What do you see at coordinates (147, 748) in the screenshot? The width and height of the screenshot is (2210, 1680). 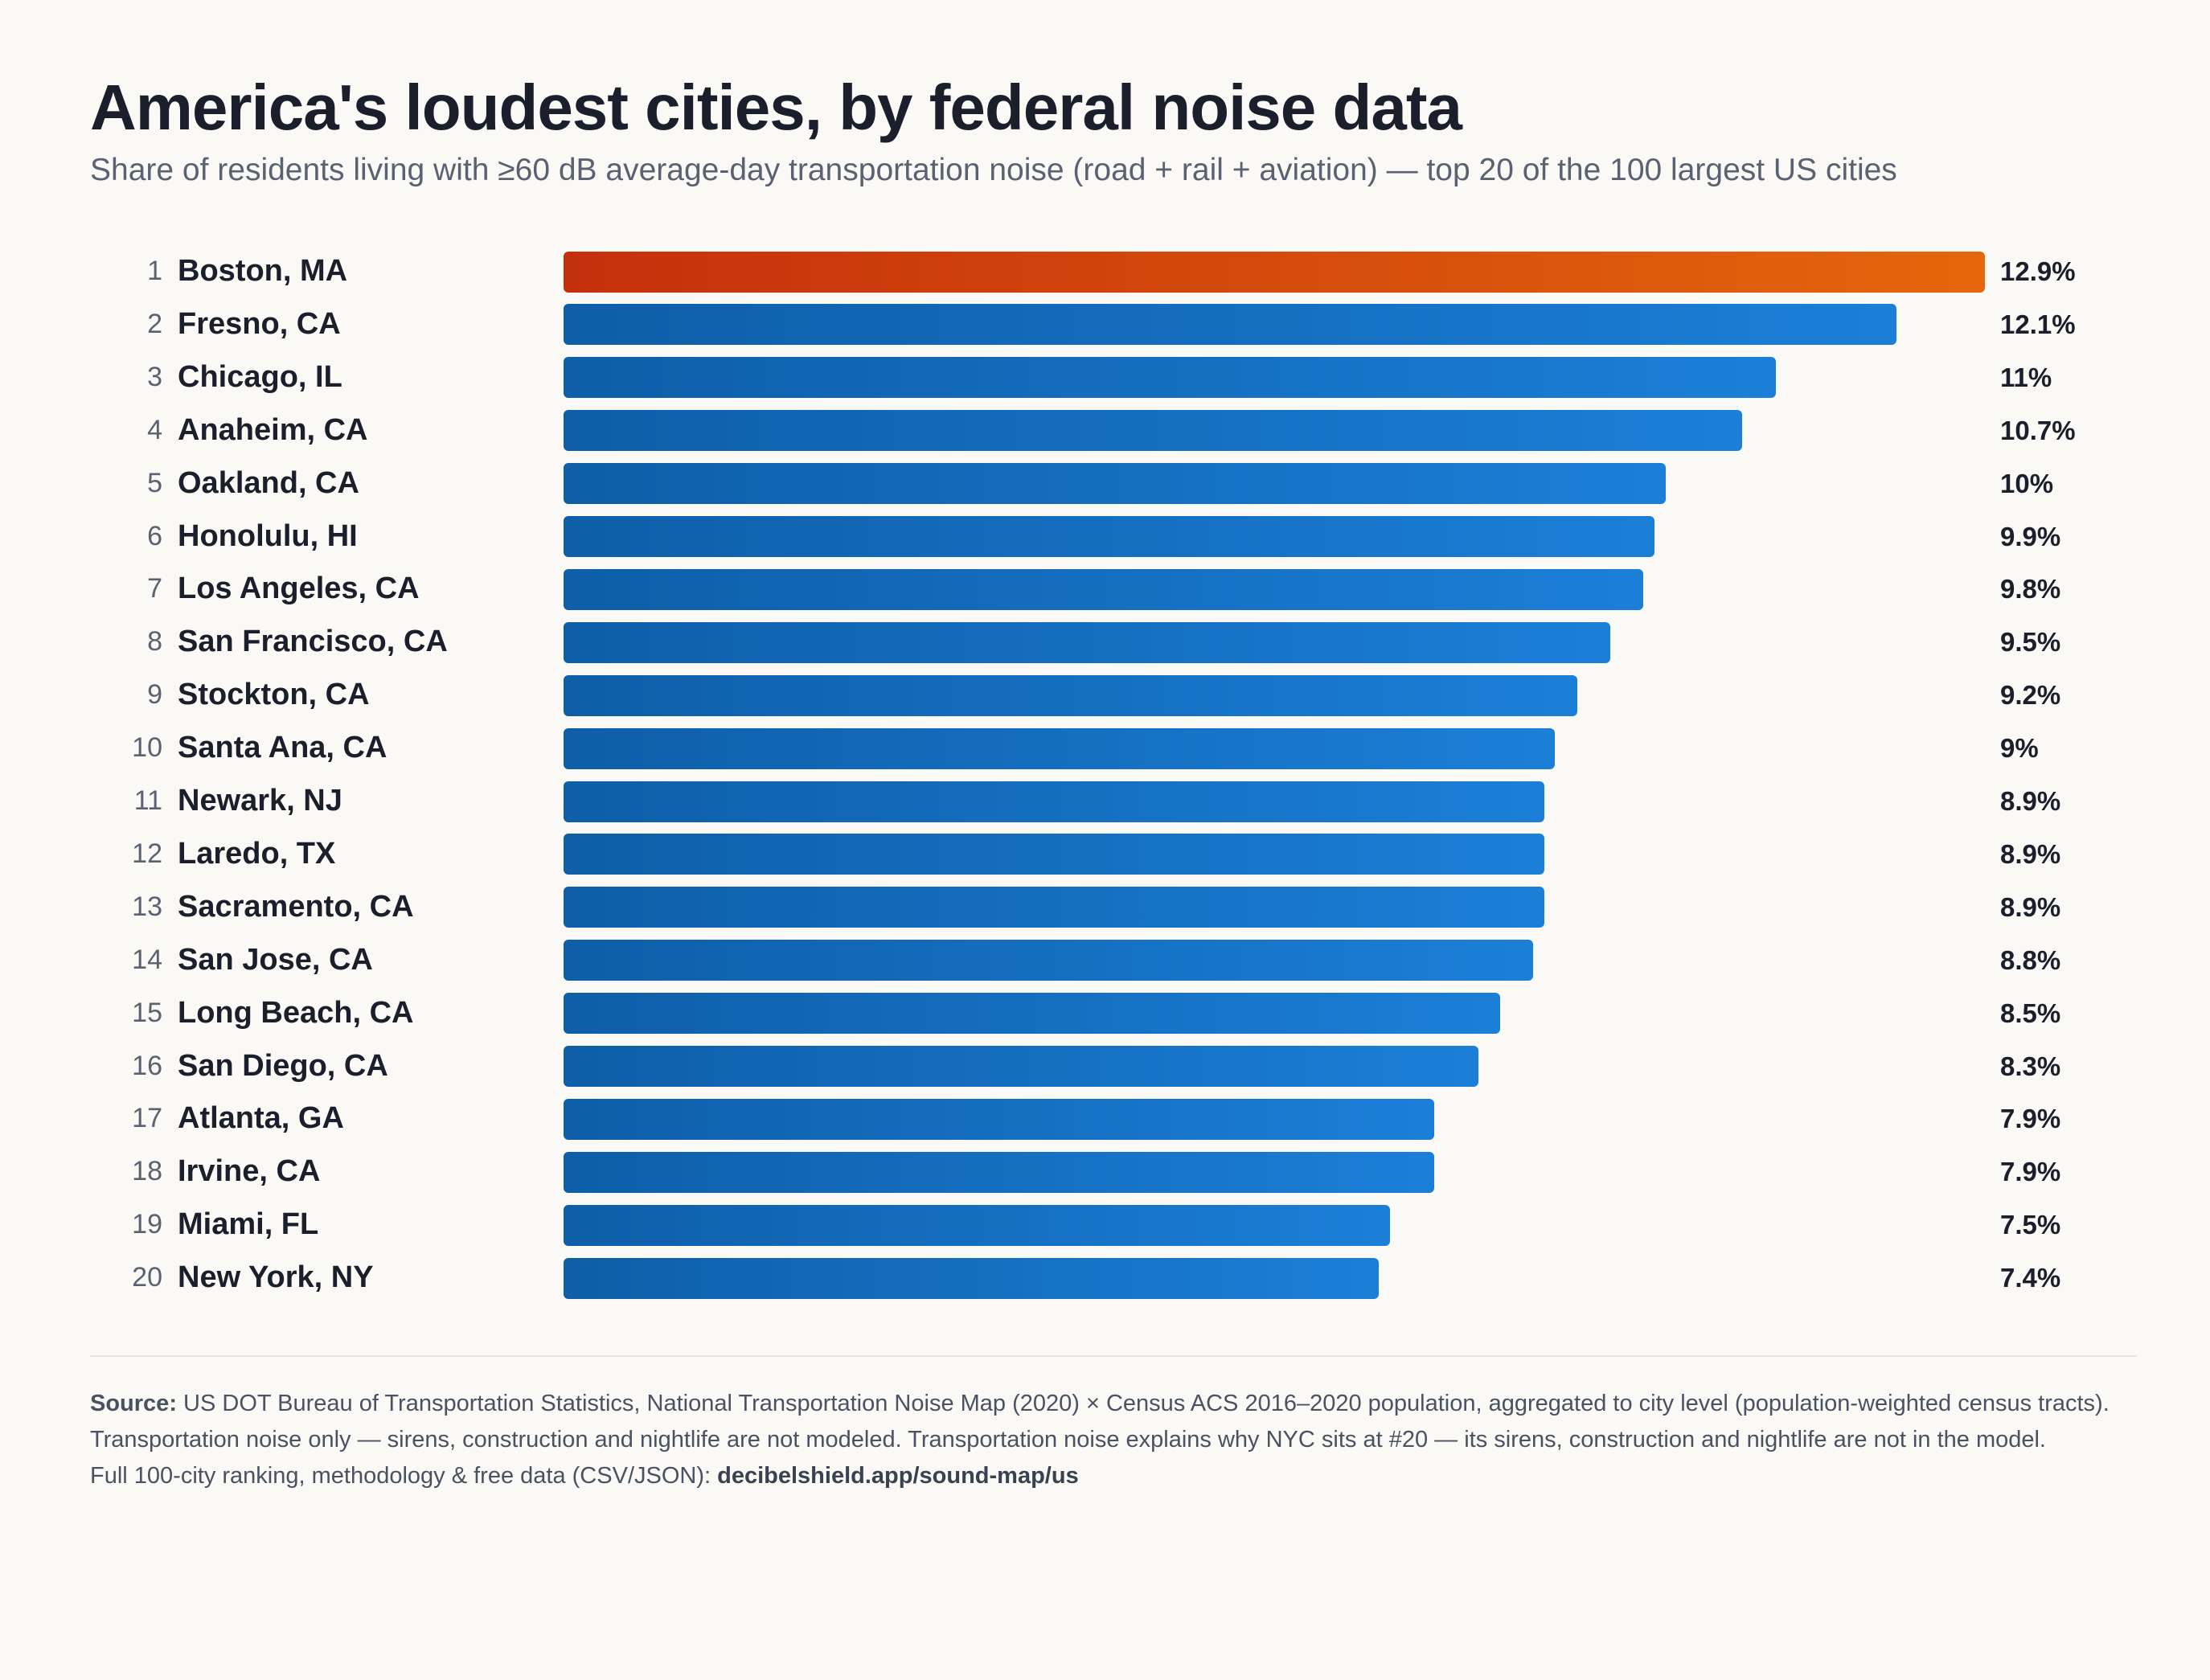 I see `rank-label: 10` at bounding box center [147, 748].